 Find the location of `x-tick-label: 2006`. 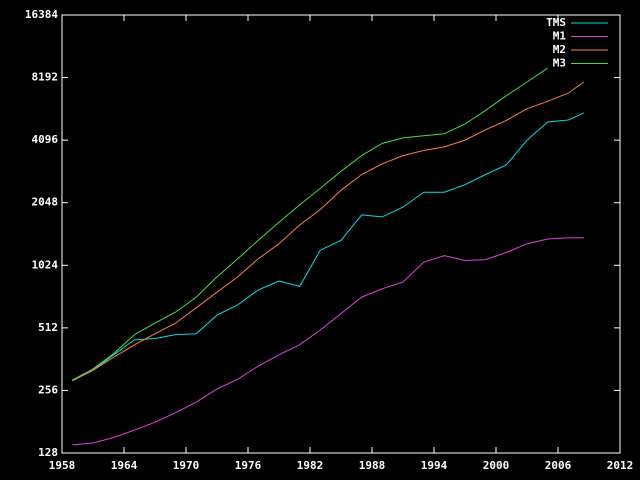

x-tick-label: 2006 is located at coordinates (558, 465).